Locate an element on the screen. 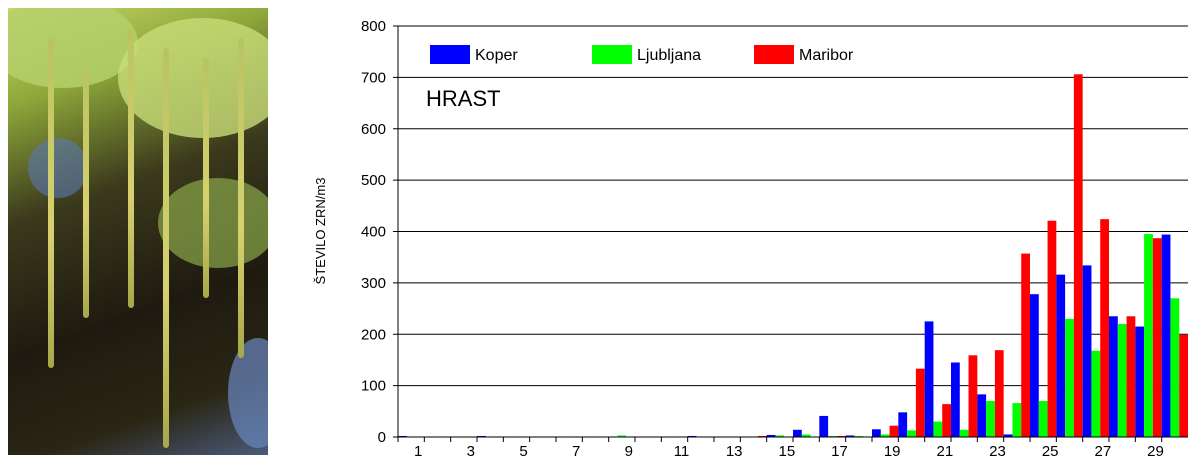 This screenshot has width=1191, height=459. x-tick-label: 21 is located at coordinates (944, 451).